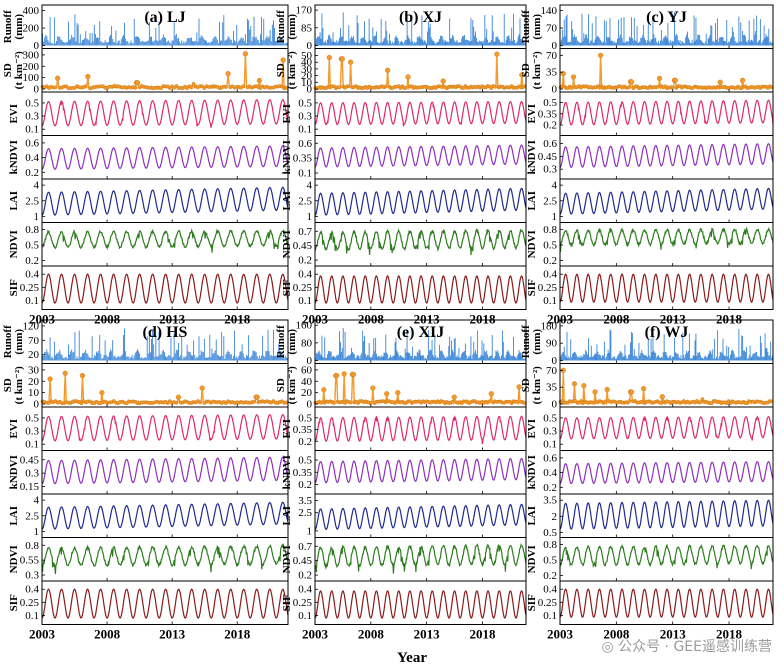 The height and width of the screenshot is (670, 784). I want to click on sif-line, so click(165, 288).